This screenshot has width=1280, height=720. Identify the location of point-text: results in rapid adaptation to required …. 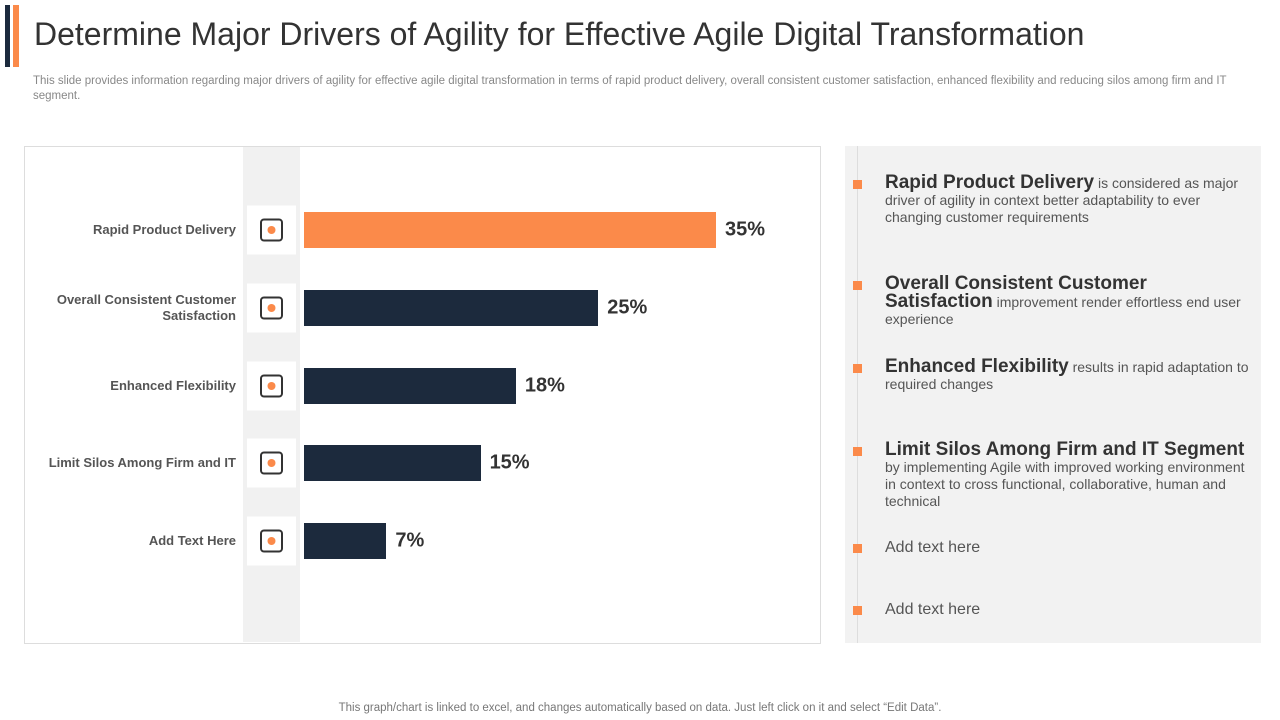
(1067, 375).